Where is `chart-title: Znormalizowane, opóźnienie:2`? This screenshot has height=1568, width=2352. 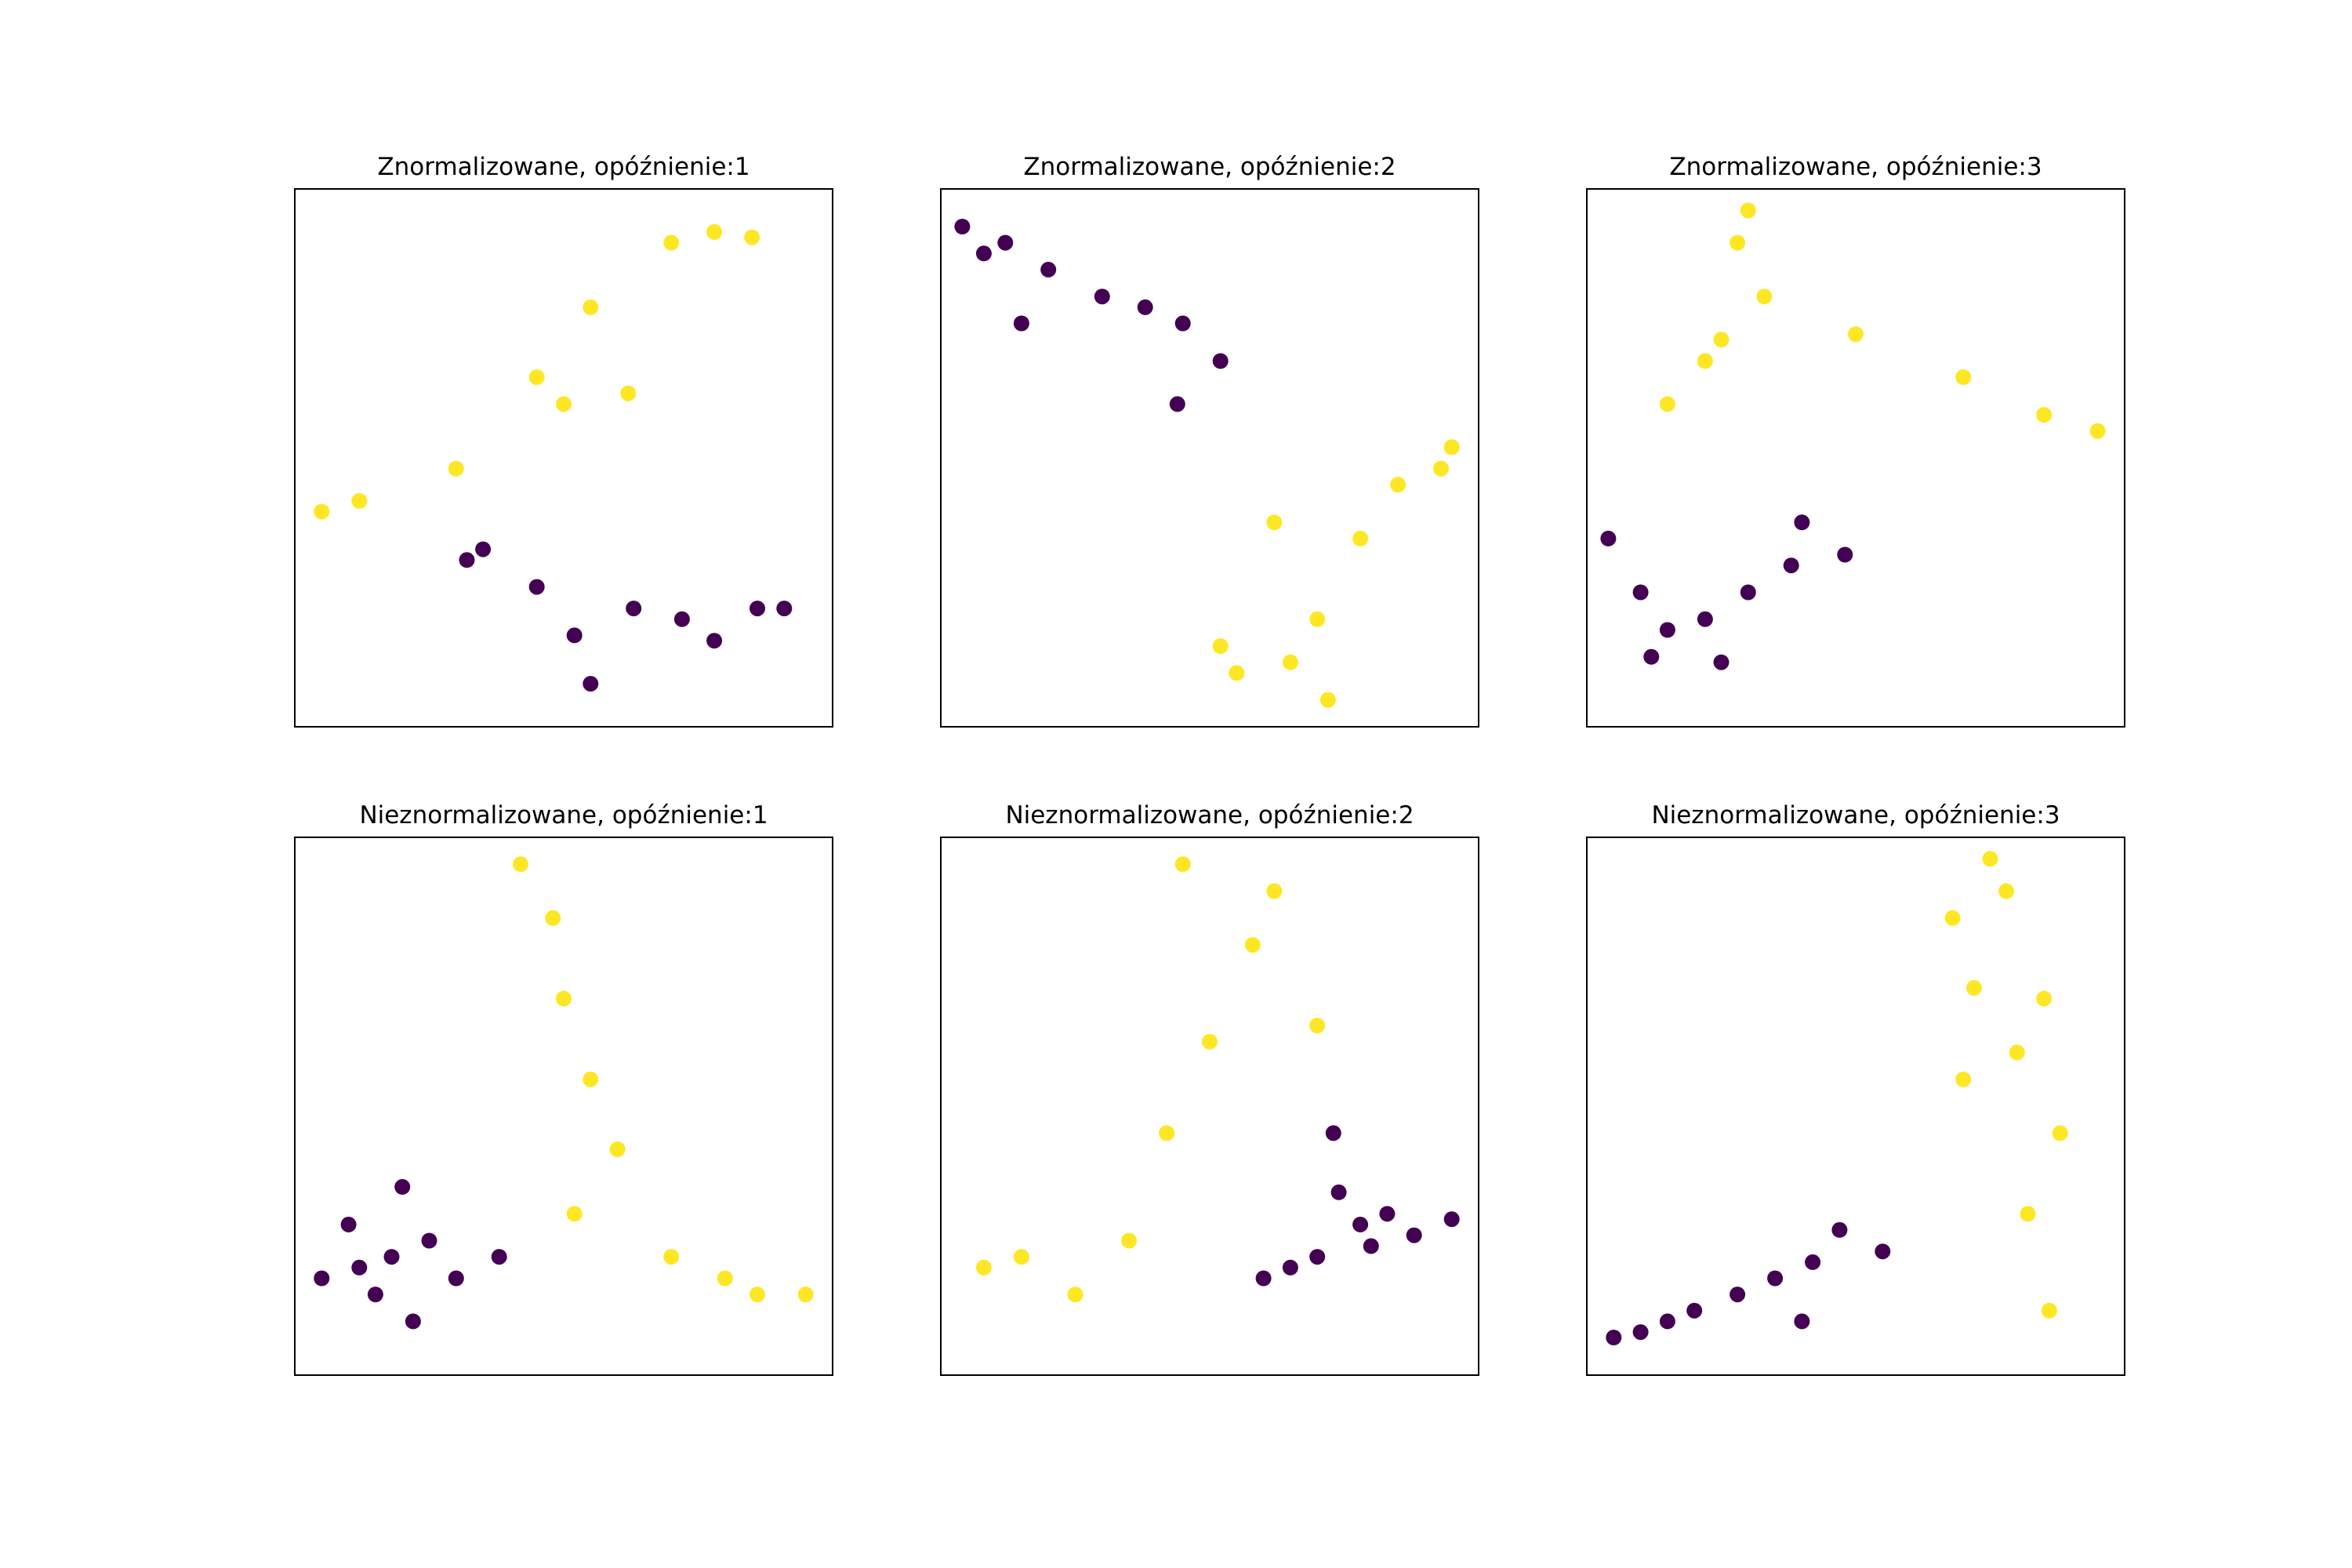 chart-title: Znormalizowane, opóźnienie:2 is located at coordinates (1209, 167).